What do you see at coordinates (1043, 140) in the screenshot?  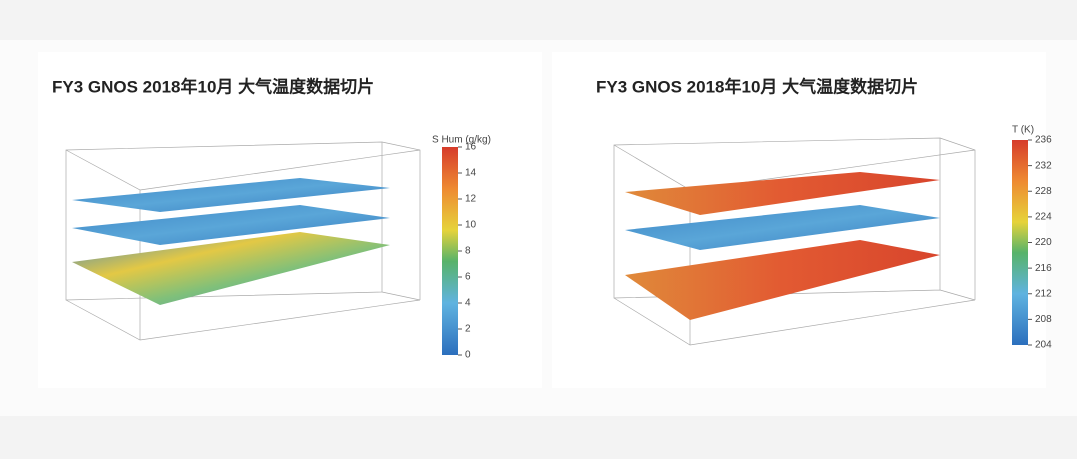 I see `colorbar-tick-label: 236` at bounding box center [1043, 140].